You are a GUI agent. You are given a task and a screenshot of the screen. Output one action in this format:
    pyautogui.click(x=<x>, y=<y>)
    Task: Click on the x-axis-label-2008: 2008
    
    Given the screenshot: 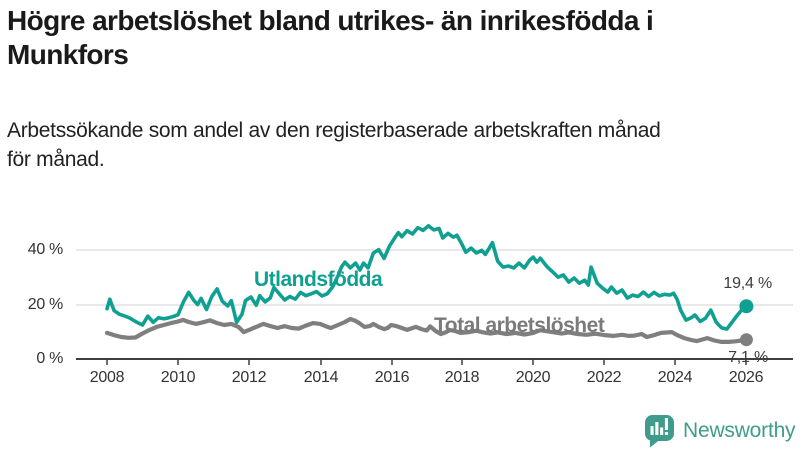 What is the action you would take?
    pyautogui.click(x=107, y=377)
    